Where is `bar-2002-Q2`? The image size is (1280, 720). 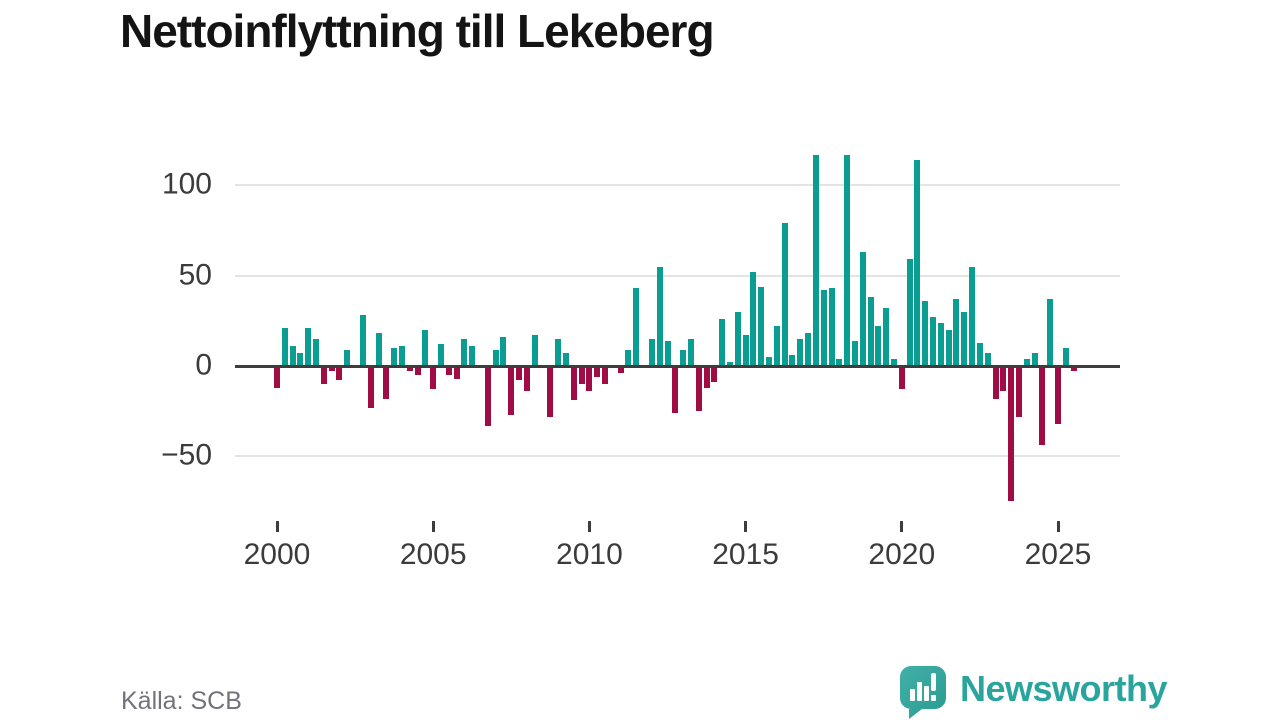 bar-2002-Q2 is located at coordinates (347, 357).